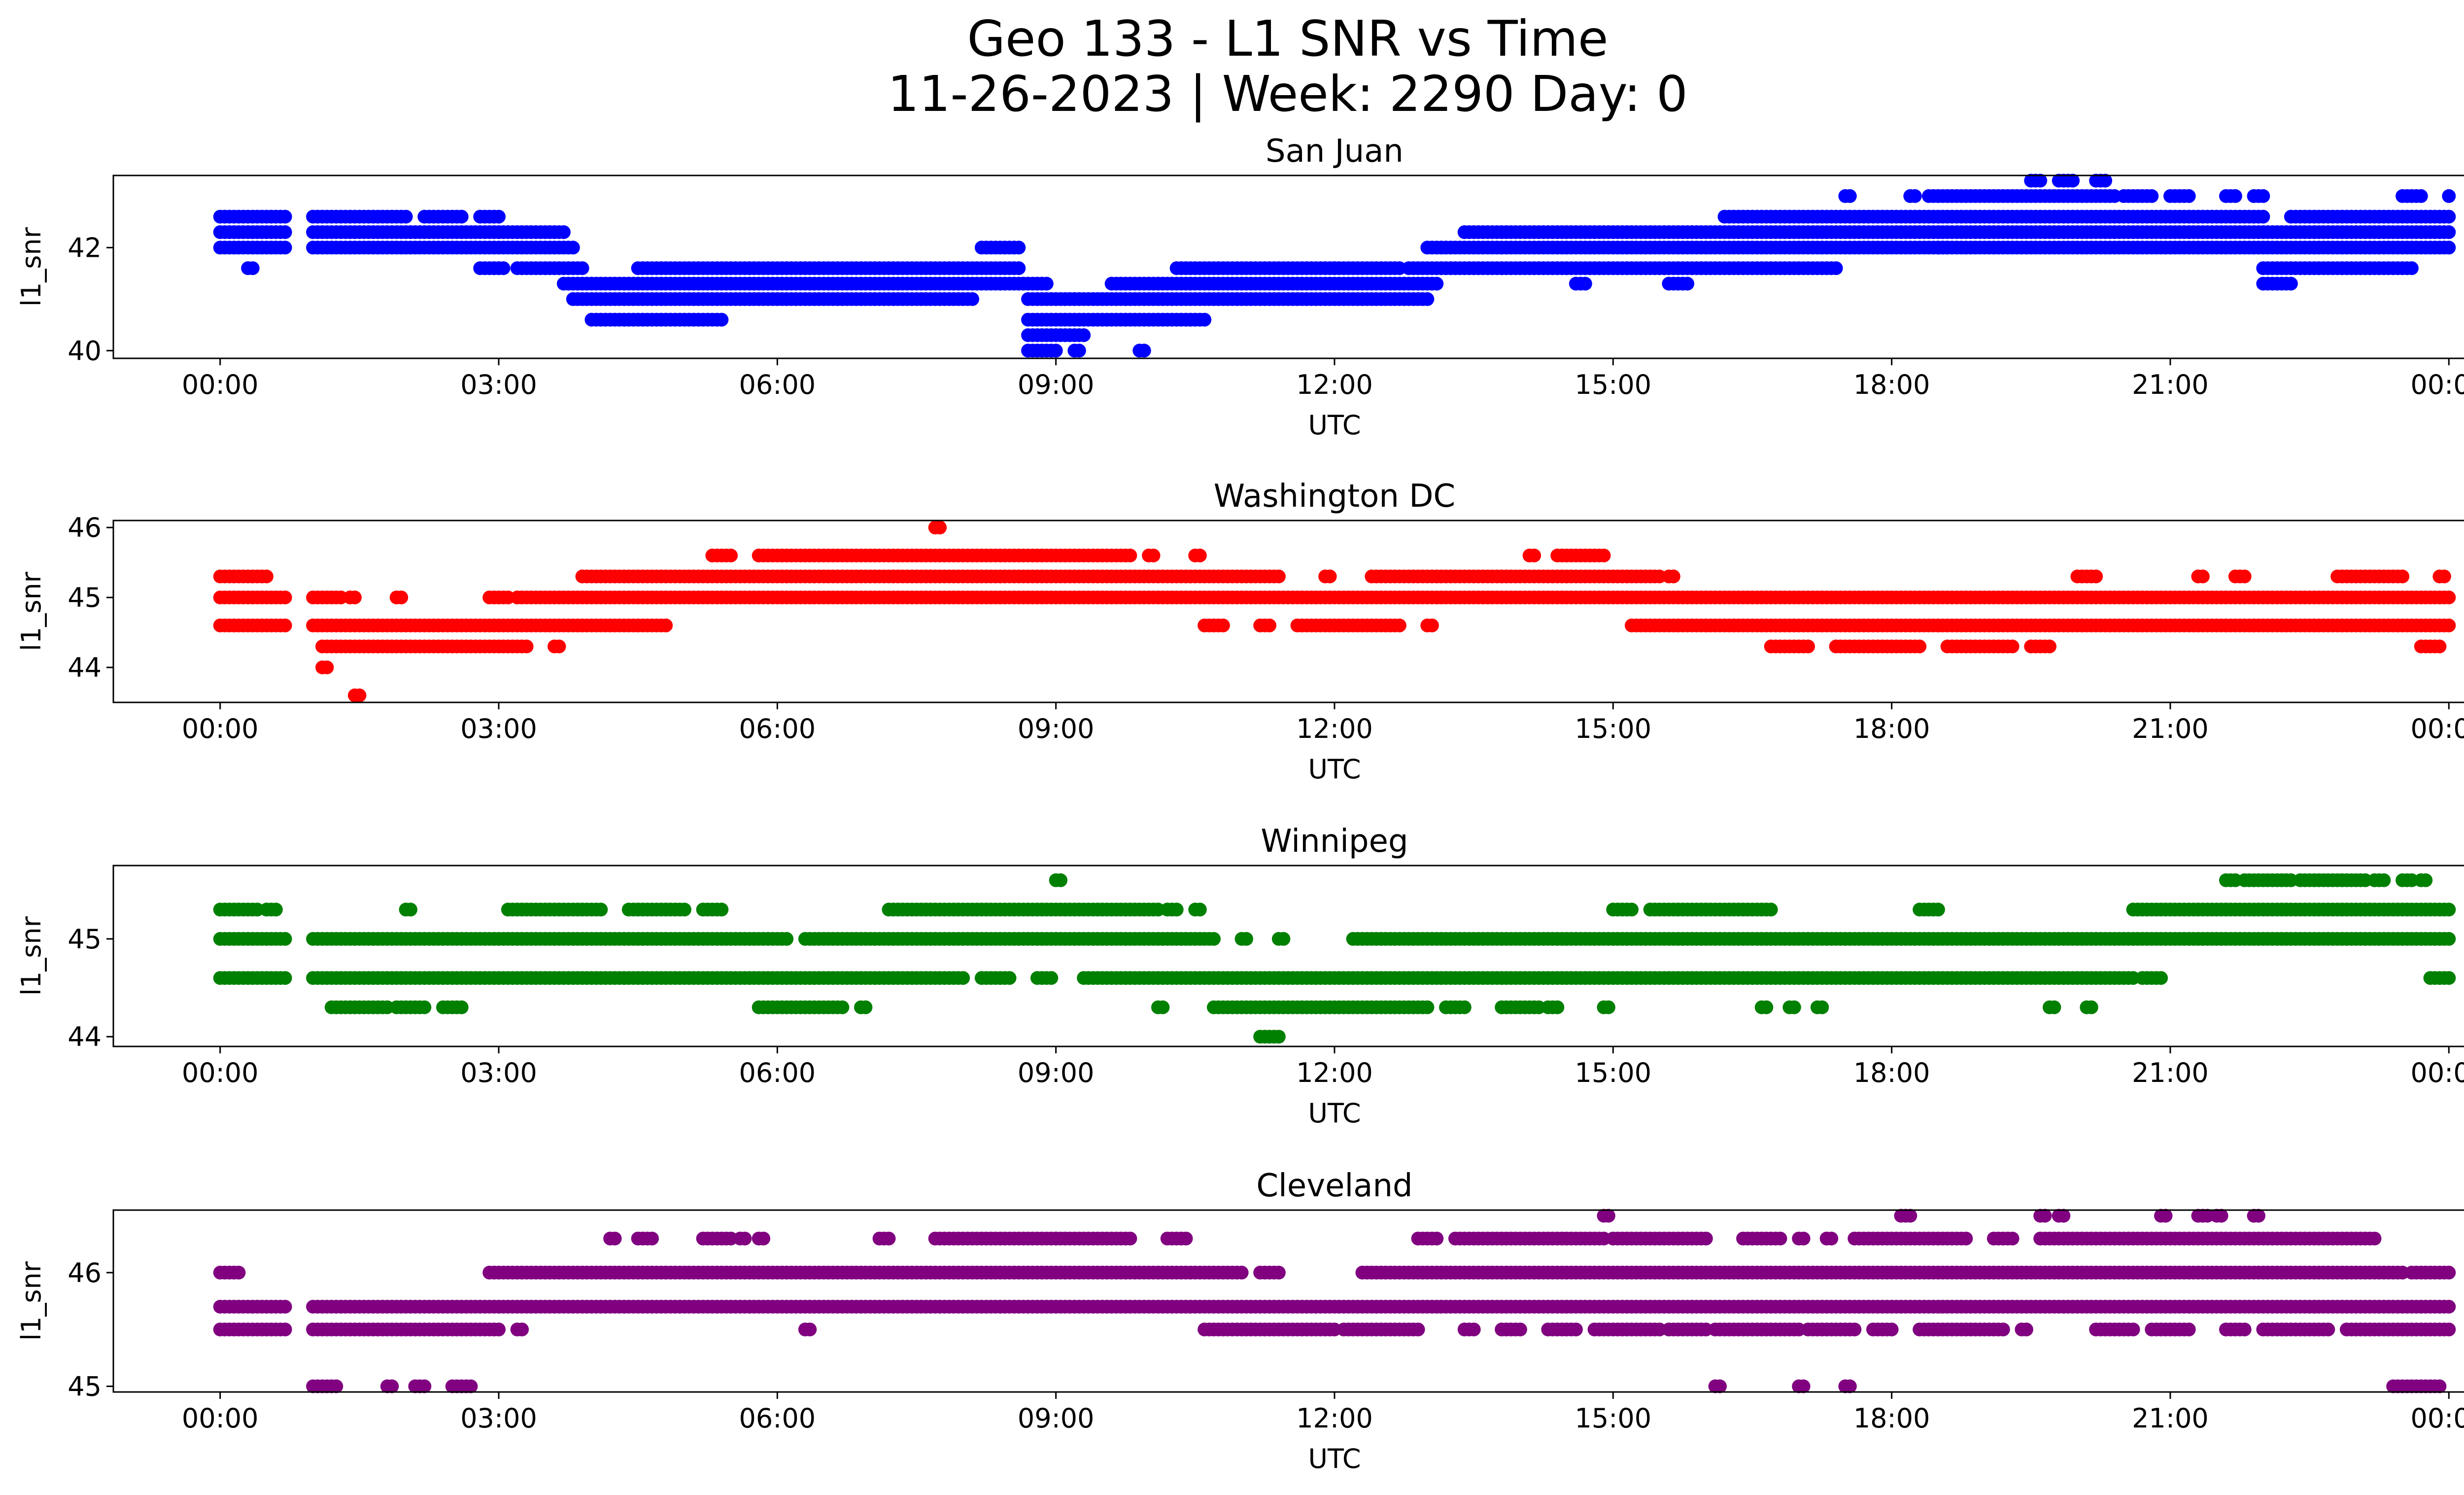  Describe the element at coordinates (85, 247) in the screenshot. I see `y-tick-label: 42` at that location.